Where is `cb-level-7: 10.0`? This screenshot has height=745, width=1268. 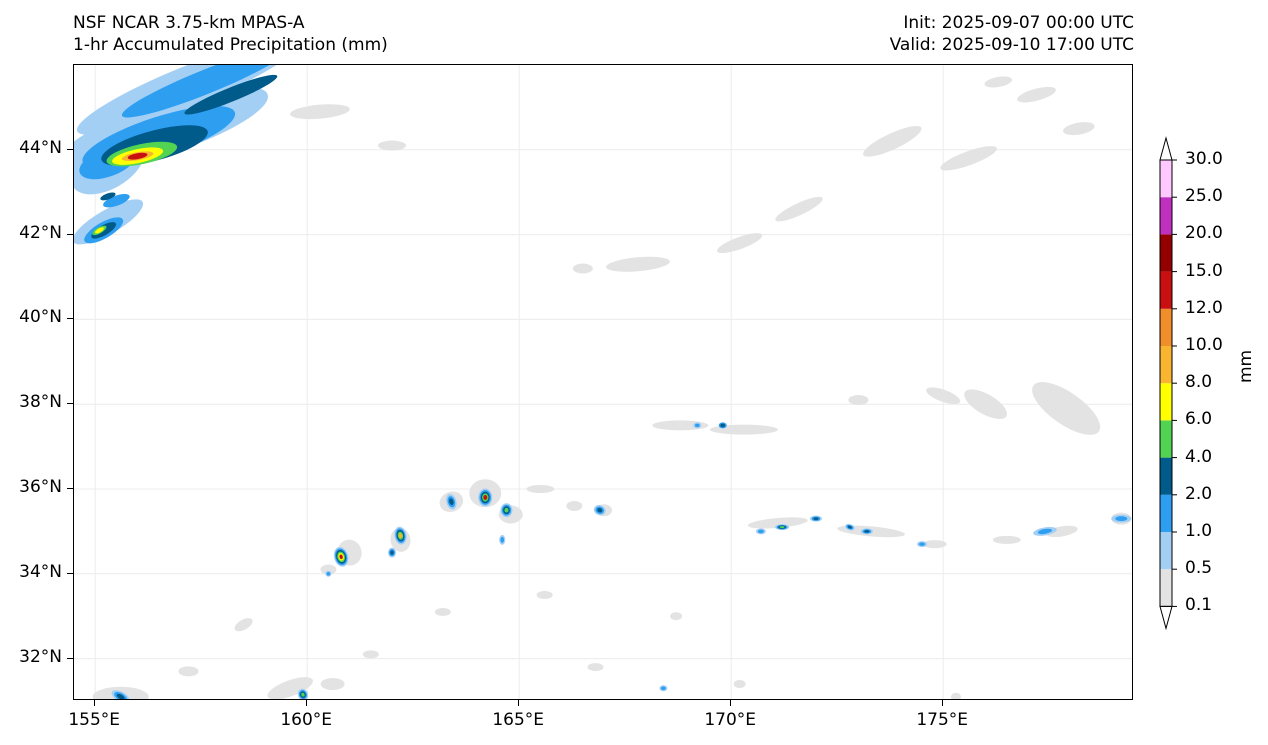 cb-level-7: 10.0 is located at coordinates (1204, 345).